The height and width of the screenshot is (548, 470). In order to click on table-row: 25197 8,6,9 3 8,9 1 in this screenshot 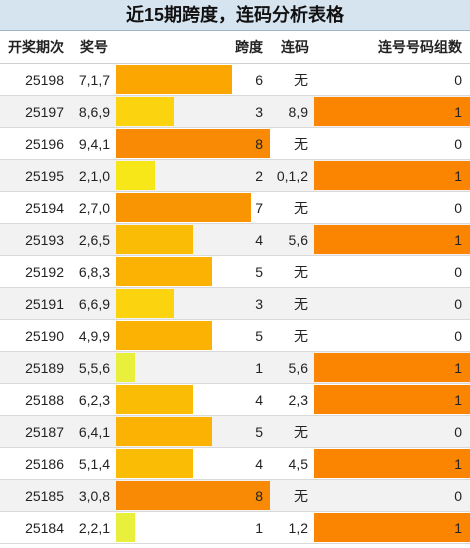, I will do `click(235, 112)`.